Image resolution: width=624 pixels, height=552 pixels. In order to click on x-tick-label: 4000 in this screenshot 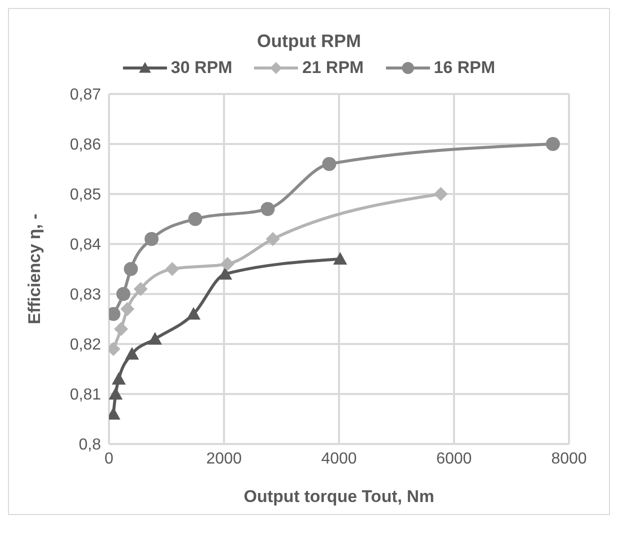, I will do `click(339, 459)`.